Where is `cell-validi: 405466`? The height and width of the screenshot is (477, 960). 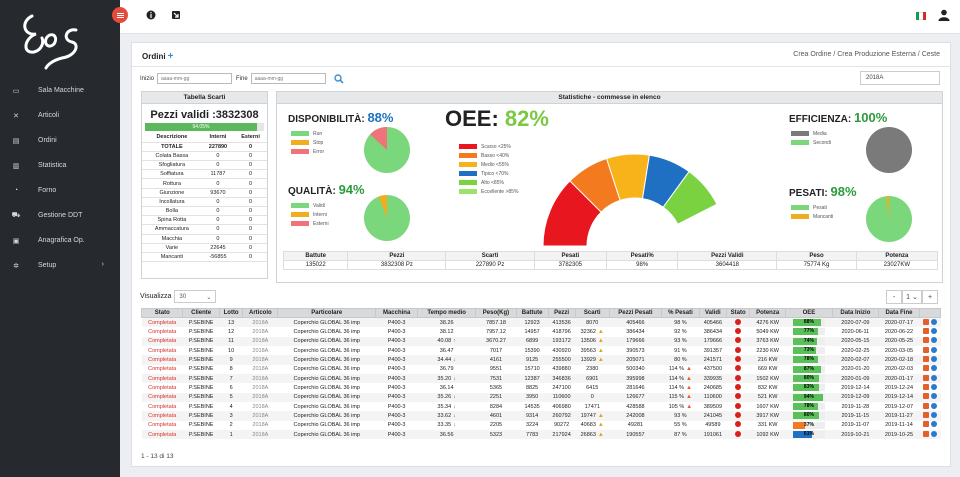 cell-validi: 405466 is located at coordinates (712, 322).